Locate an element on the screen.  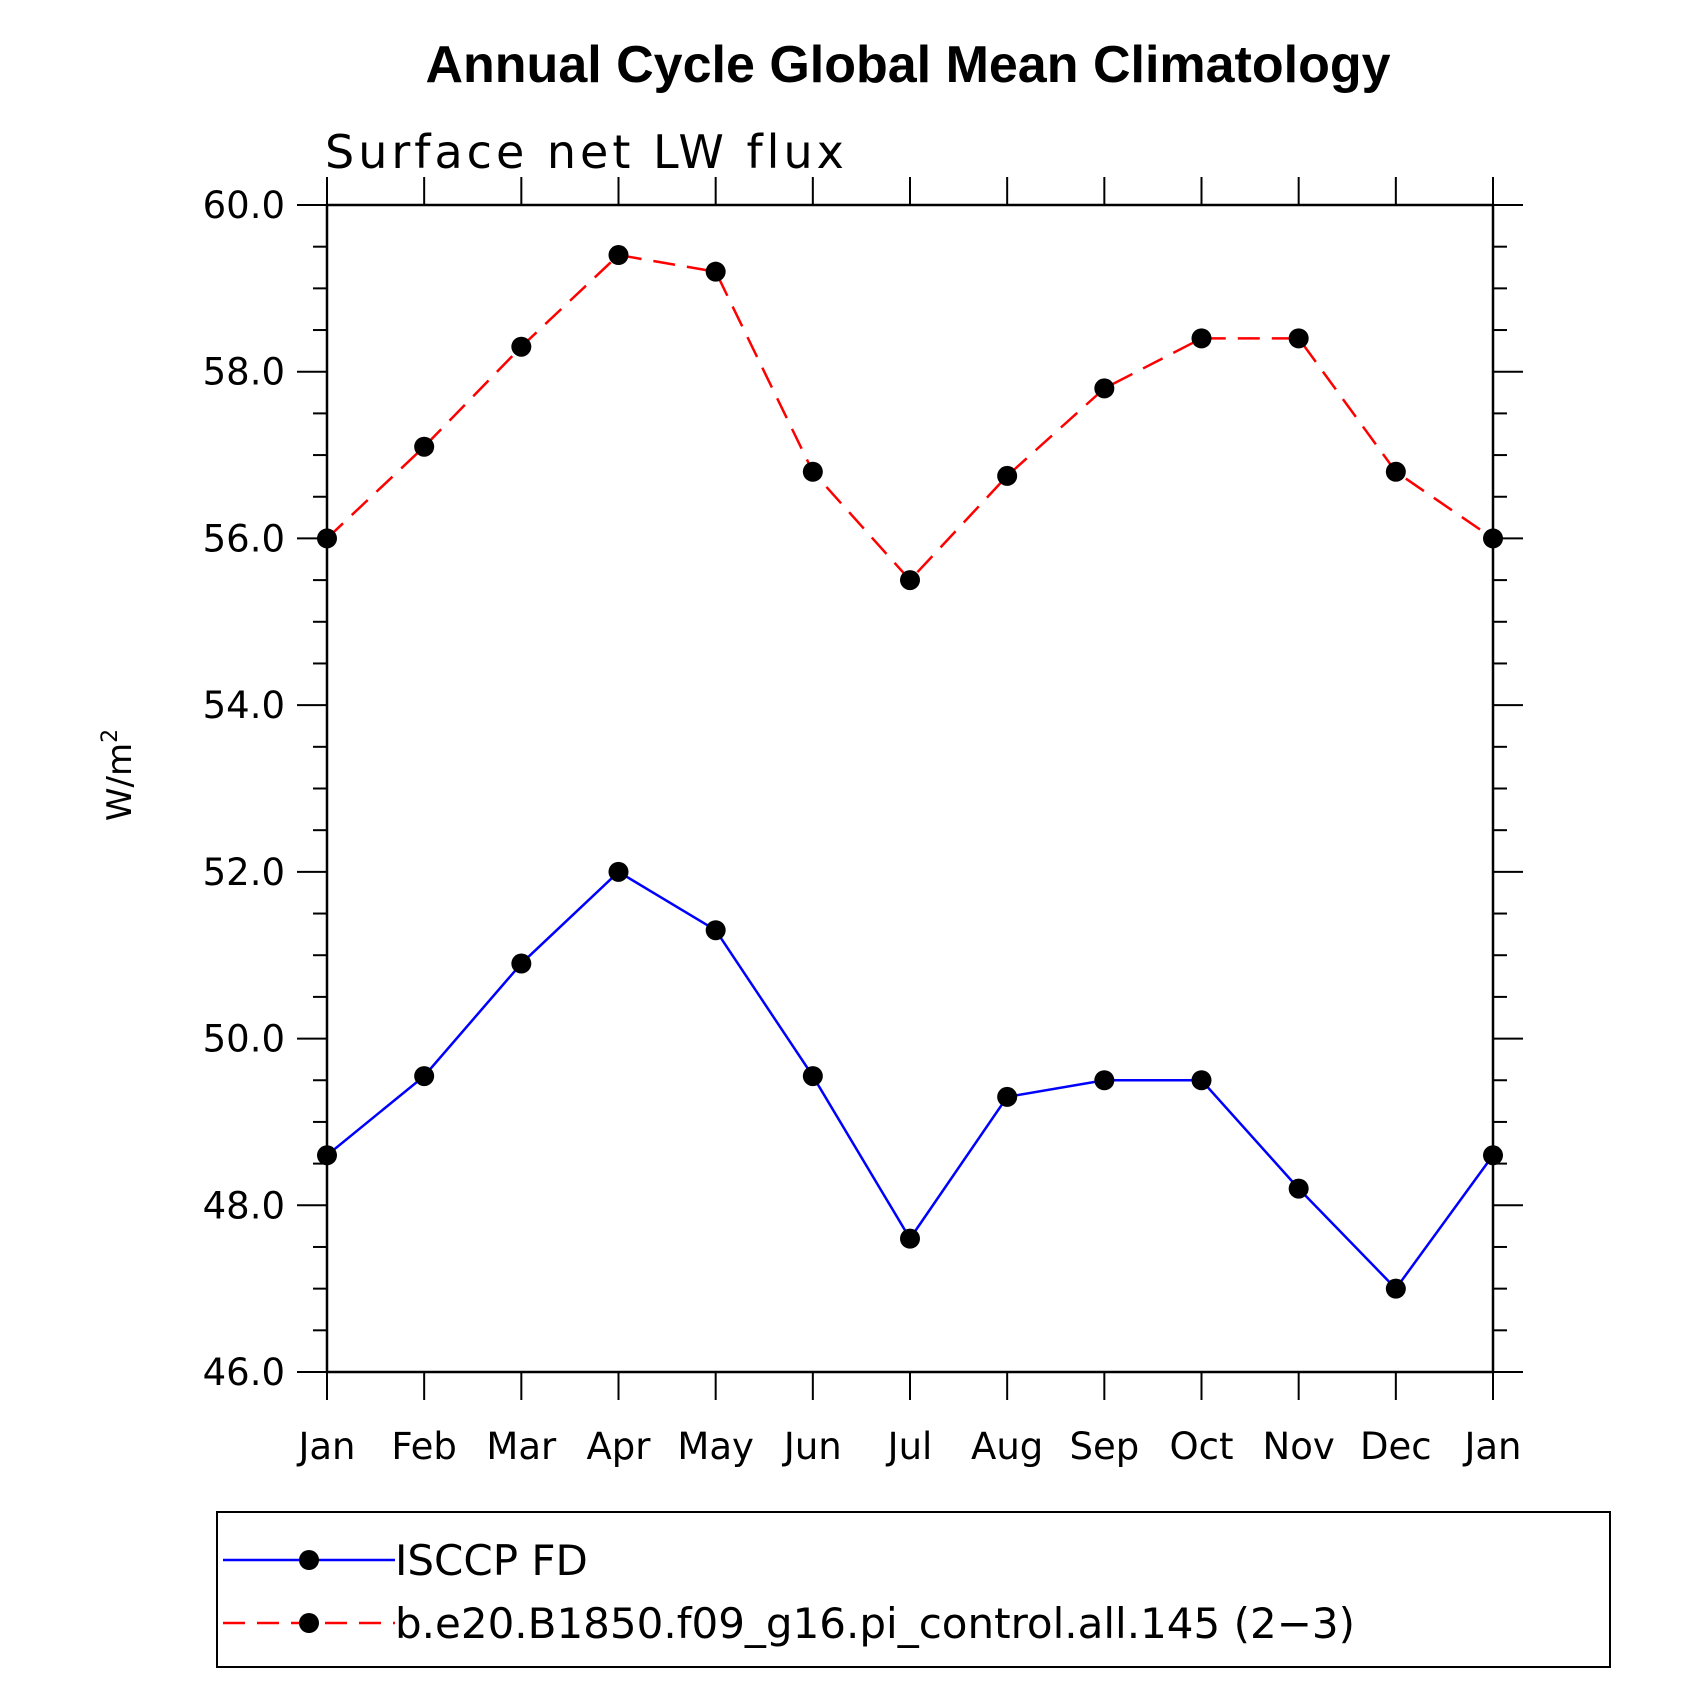
chart-title: Annual Cycle Global Mean Climatology is located at coordinates (907, 65).